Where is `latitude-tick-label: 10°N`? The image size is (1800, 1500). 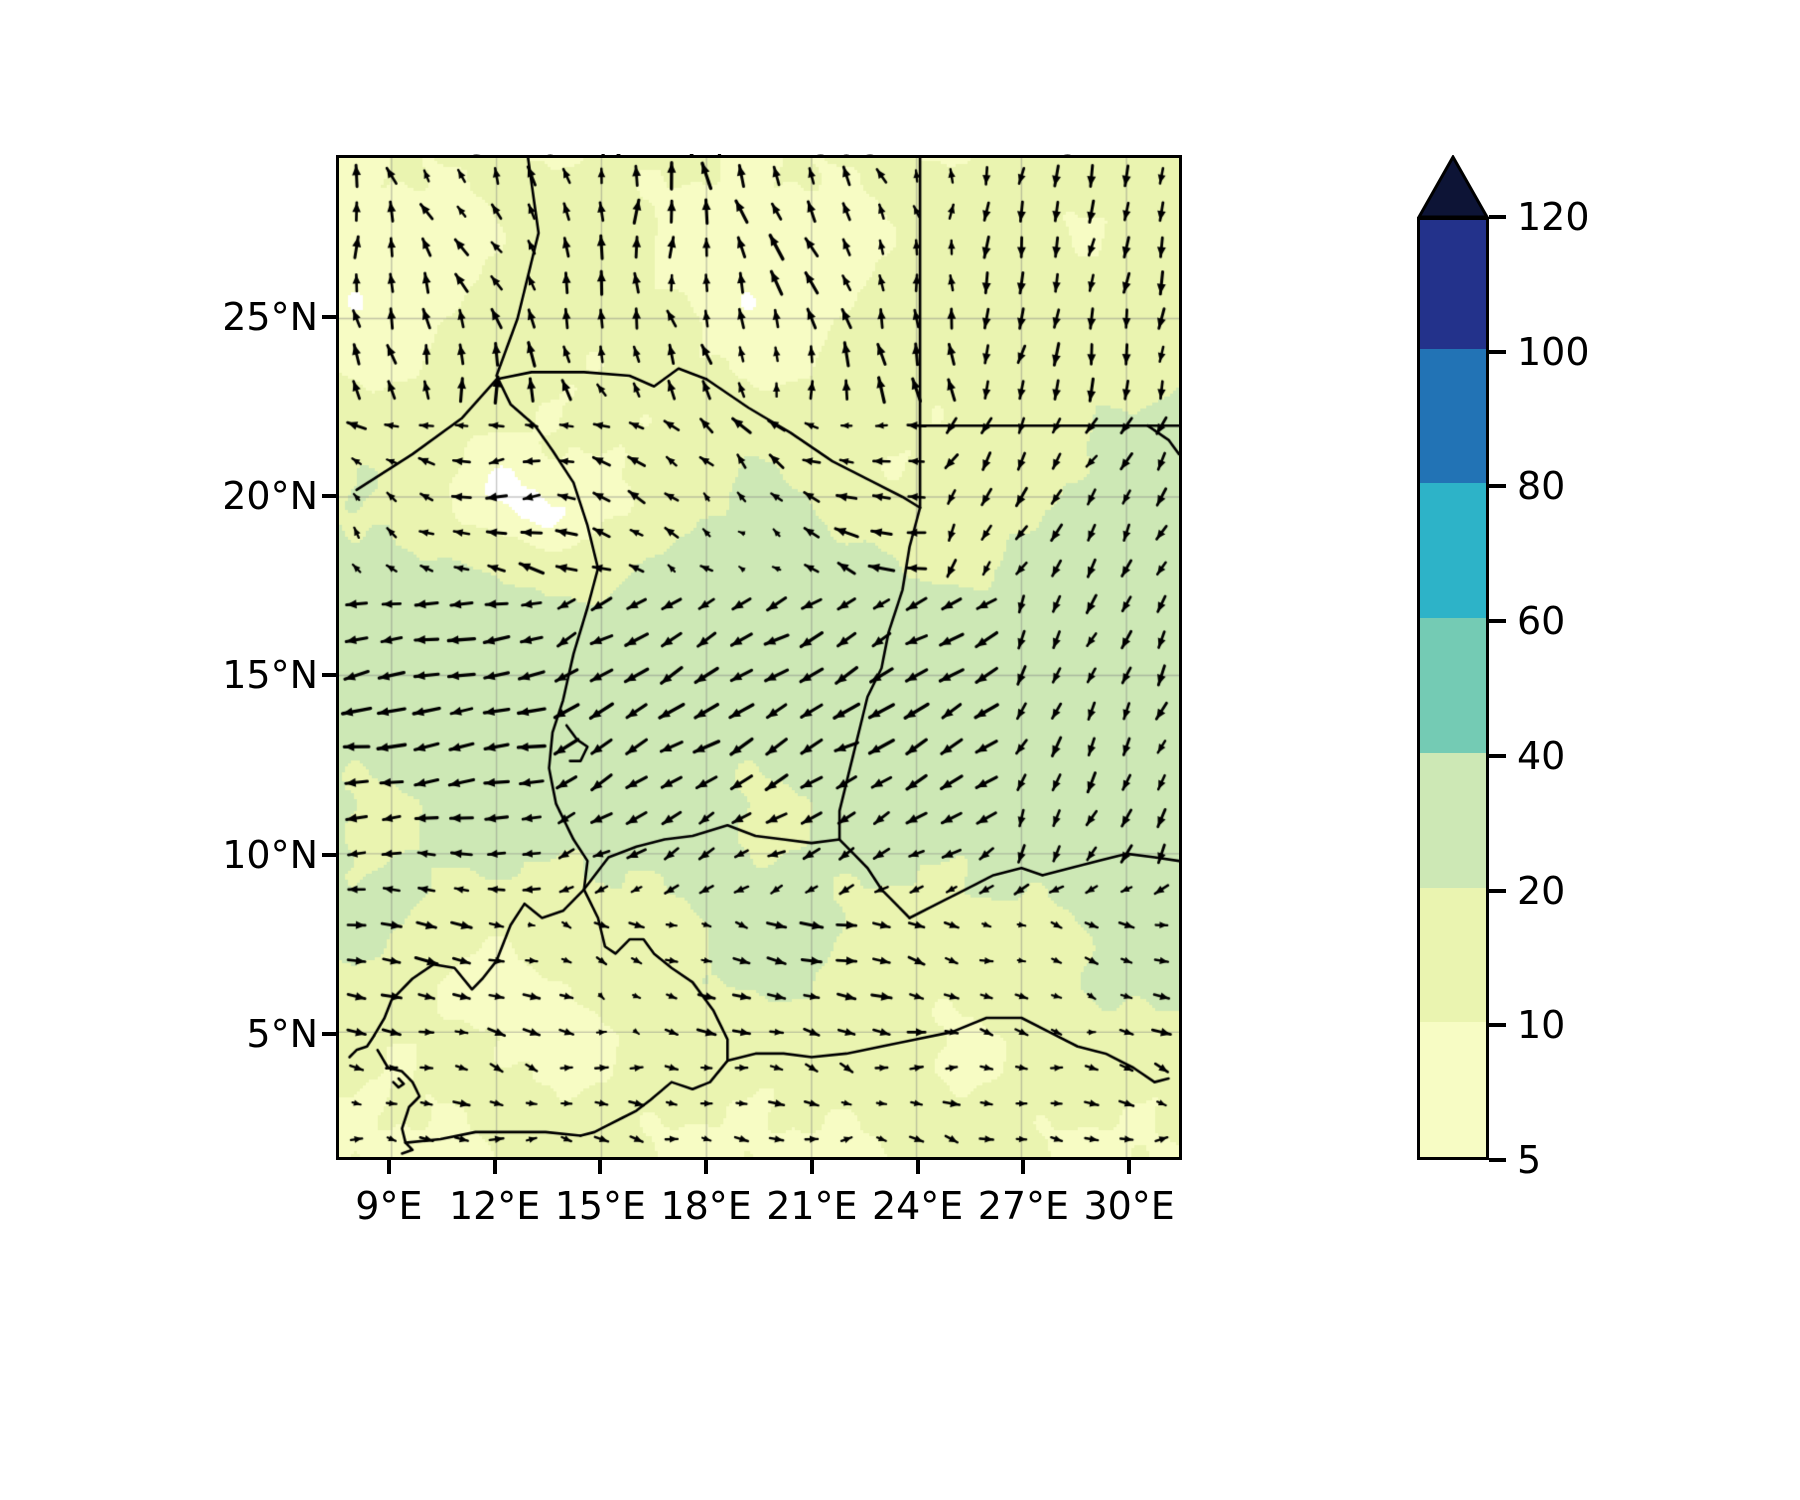
latitude-tick-label: 10°N is located at coordinates (270, 854).